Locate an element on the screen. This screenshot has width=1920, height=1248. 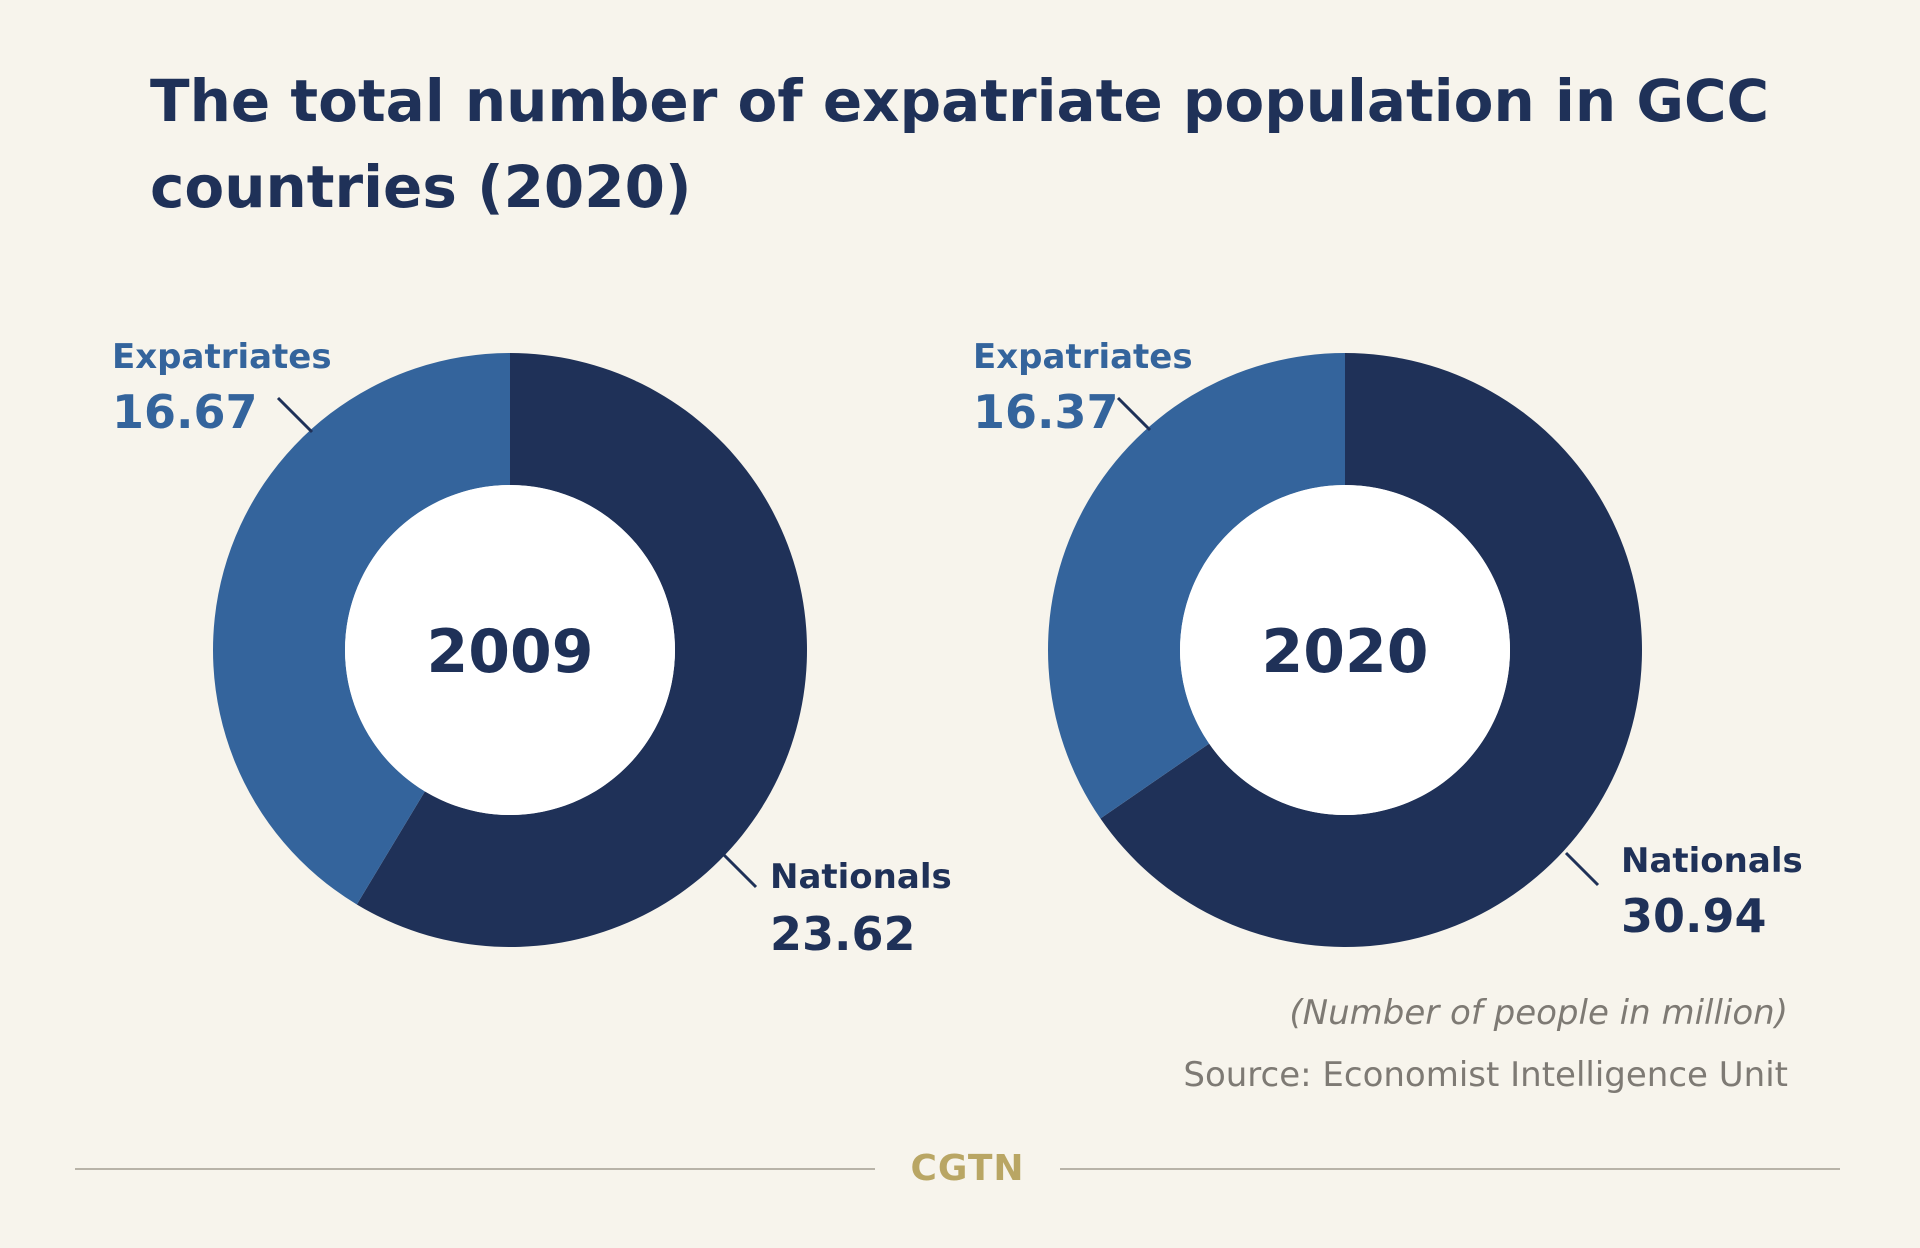
slice-value-nationals: 30.94 is located at coordinates (1694, 916).